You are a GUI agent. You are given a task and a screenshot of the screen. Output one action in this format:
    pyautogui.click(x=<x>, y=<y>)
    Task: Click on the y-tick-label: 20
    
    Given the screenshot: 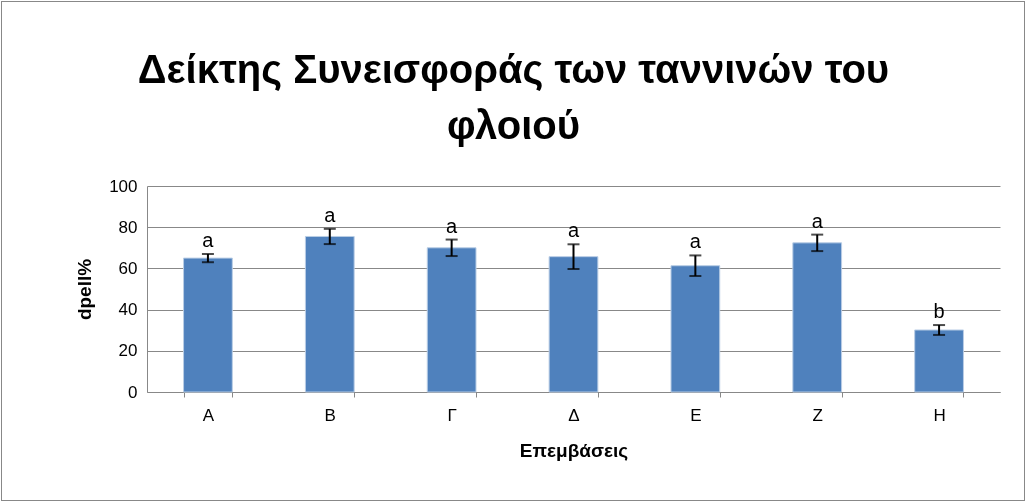 What is the action you would take?
    pyautogui.click(x=128, y=351)
    